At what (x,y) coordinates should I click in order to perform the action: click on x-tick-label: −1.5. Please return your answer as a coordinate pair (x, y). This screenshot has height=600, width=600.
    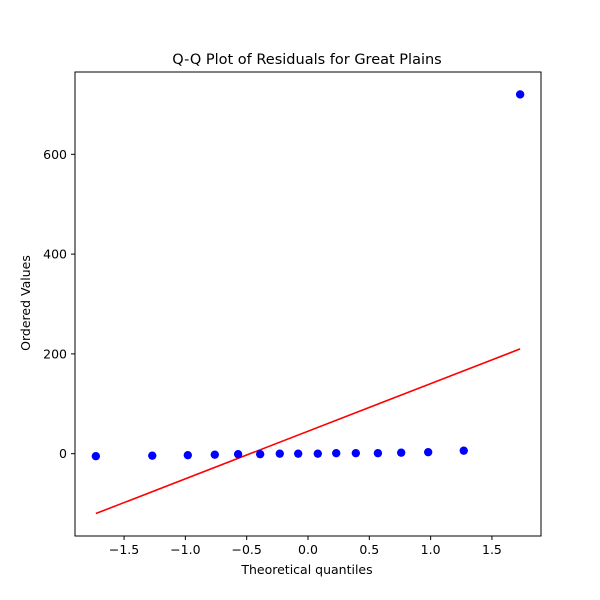
    Looking at the image, I should click on (124, 549).